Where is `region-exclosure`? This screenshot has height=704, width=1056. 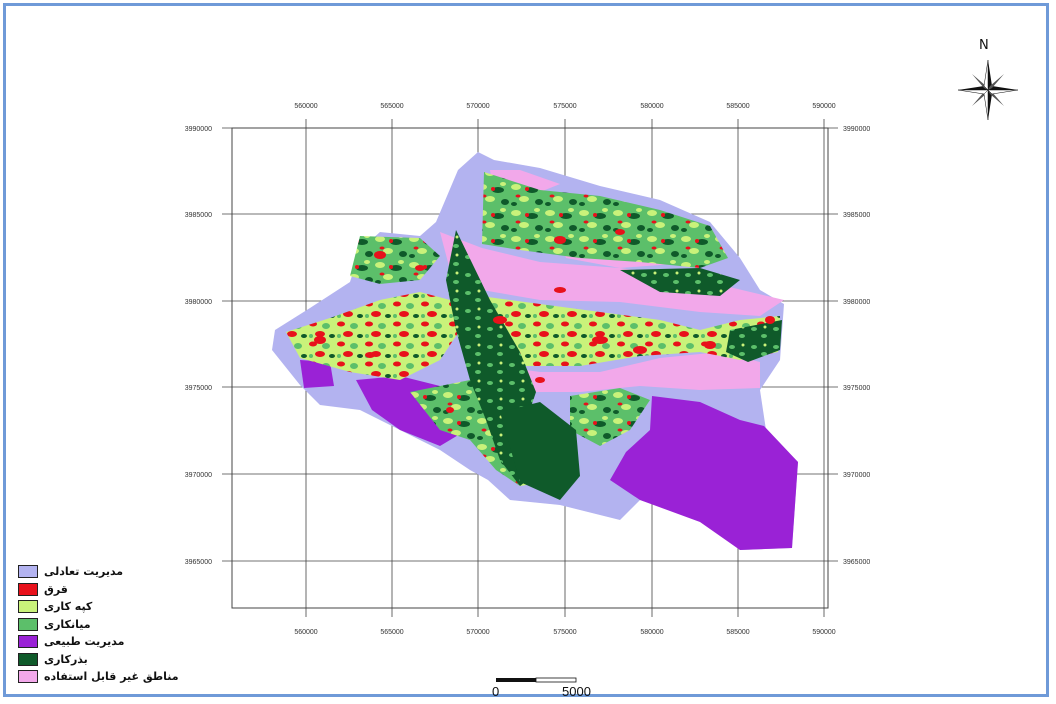
region-exclosure is located at coordinates (544, 321).